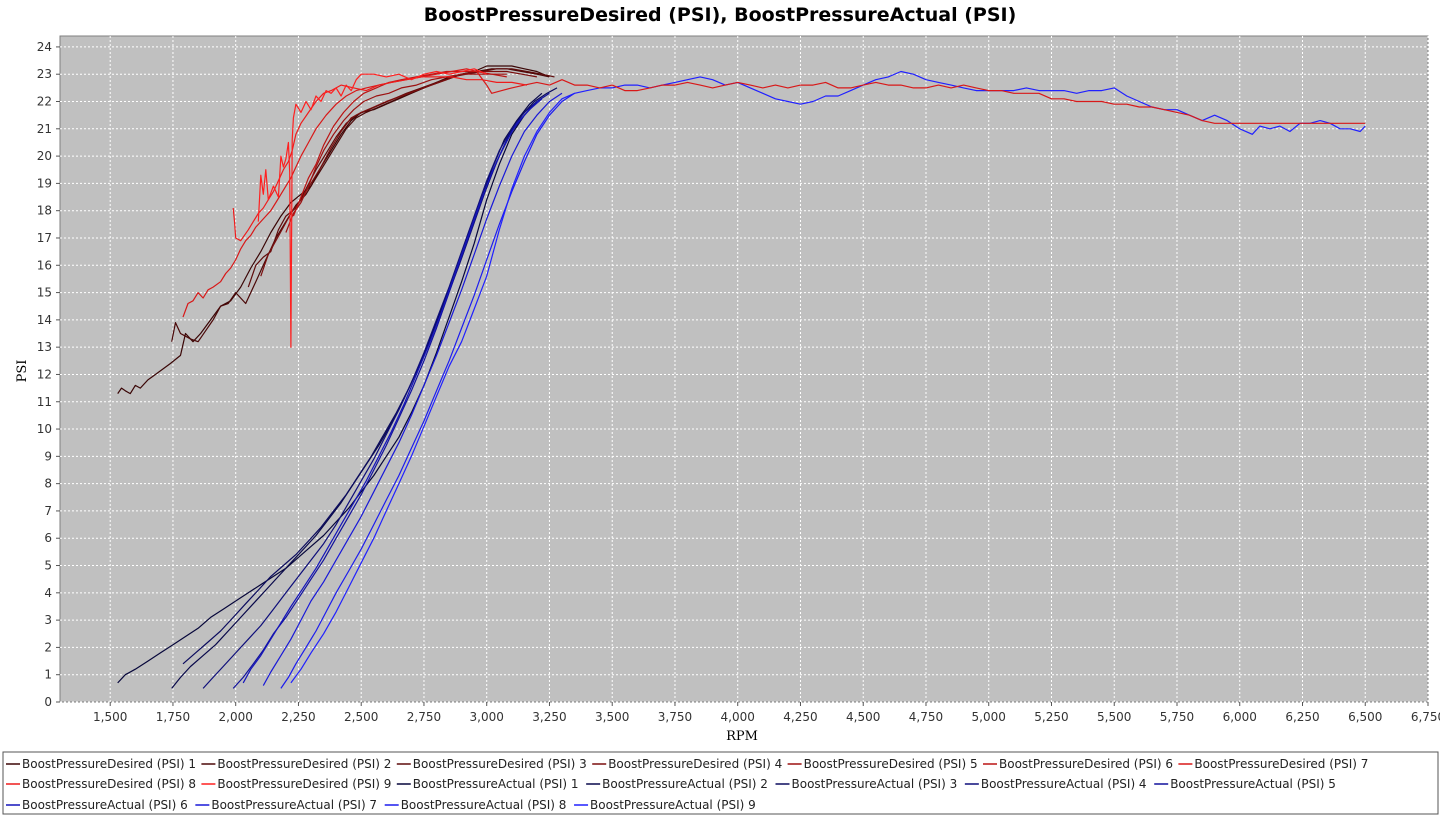 This screenshot has height=817, width=1440. I want to click on y-tick-label: 23, so click(44, 74).